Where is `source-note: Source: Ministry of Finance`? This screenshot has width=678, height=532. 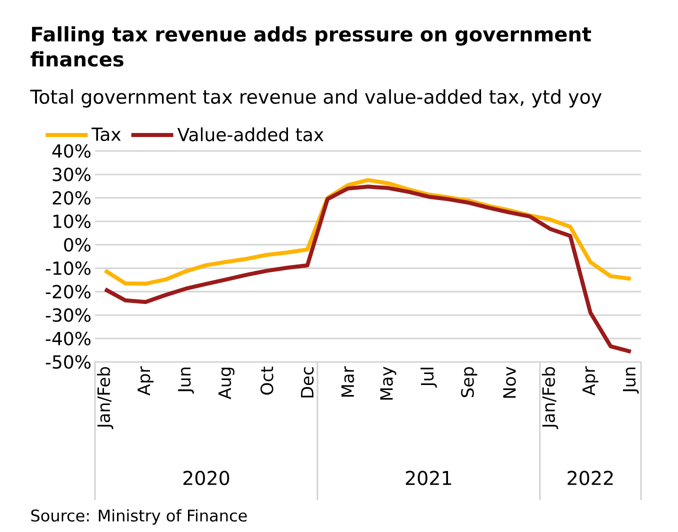 source-note: Source: Ministry of Finance is located at coordinates (139, 517).